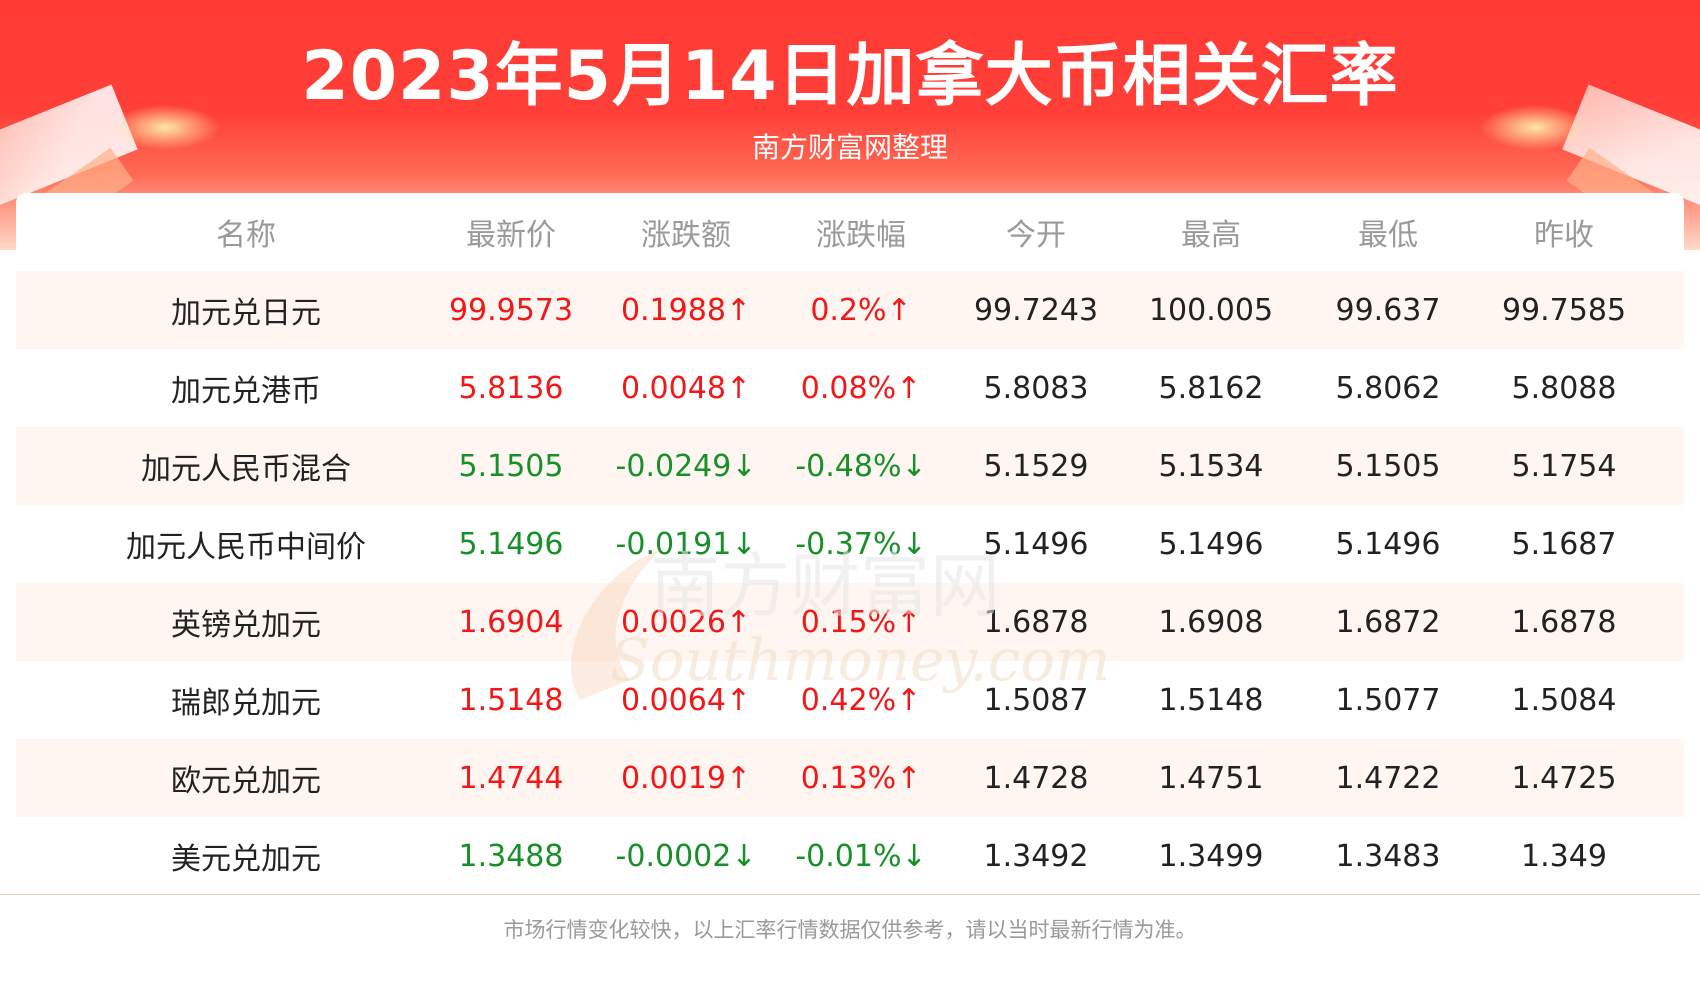  What do you see at coordinates (1036, 388) in the screenshot?
I see `row-open: 5.8083` at bounding box center [1036, 388].